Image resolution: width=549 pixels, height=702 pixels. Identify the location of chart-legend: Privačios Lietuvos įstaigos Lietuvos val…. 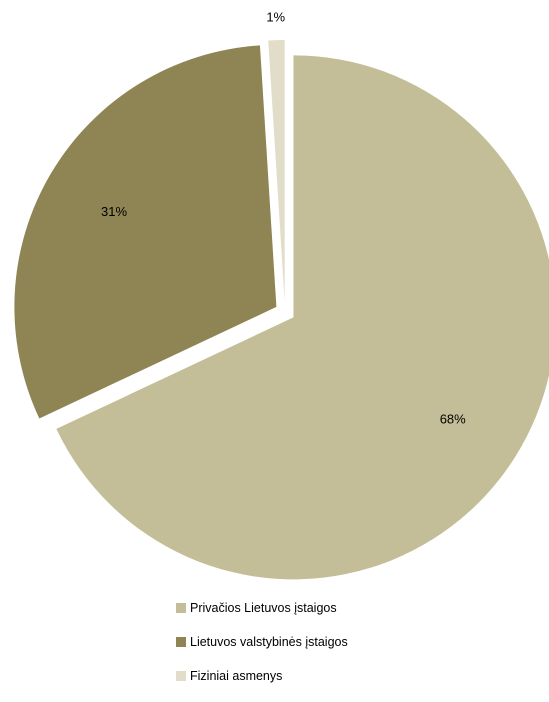
(326, 651).